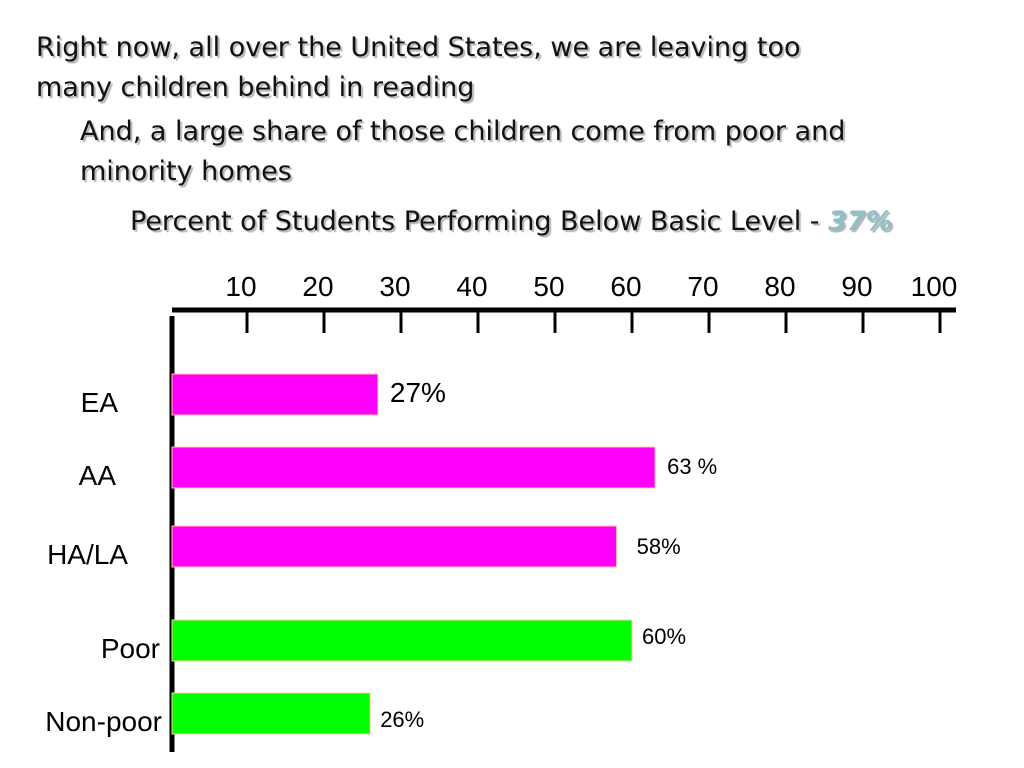 The height and width of the screenshot is (768, 1024). What do you see at coordinates (779, 286) in the screenshot?
I see `x-tick-label-80: 80` at bounding box center [779, 286].